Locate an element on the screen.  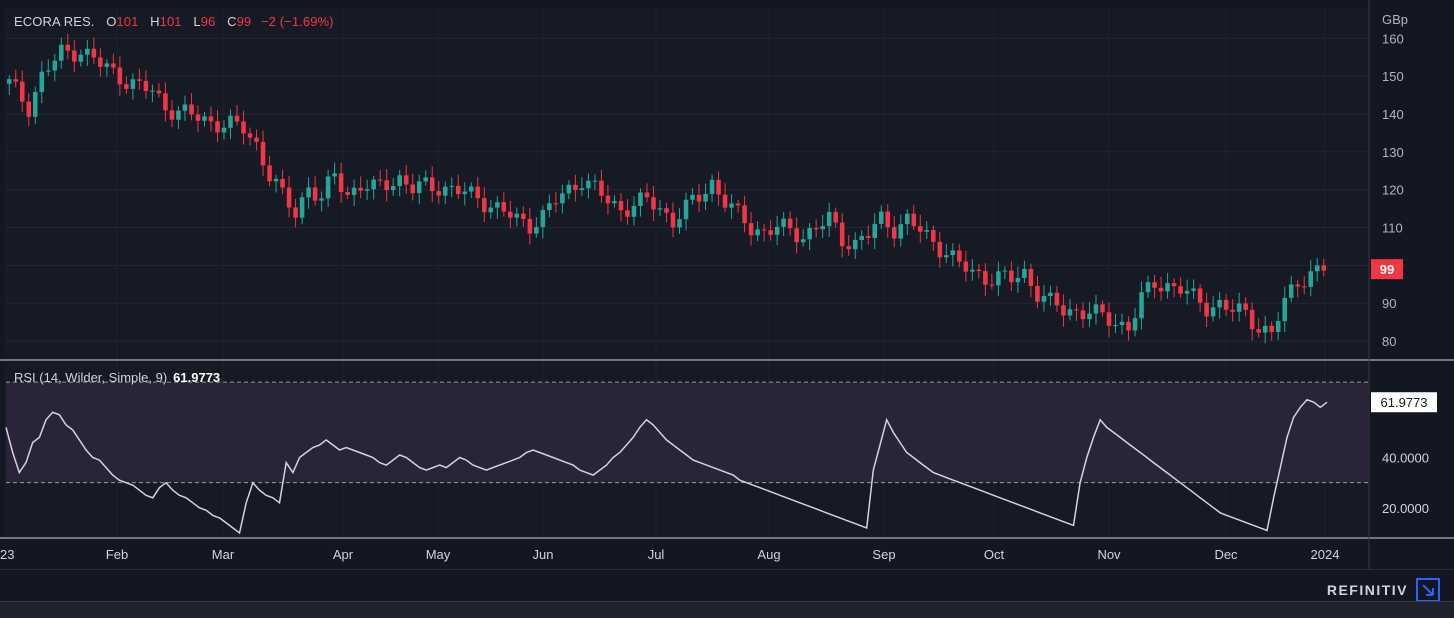
legend-low-label: L is located at coordinates (197, 21).